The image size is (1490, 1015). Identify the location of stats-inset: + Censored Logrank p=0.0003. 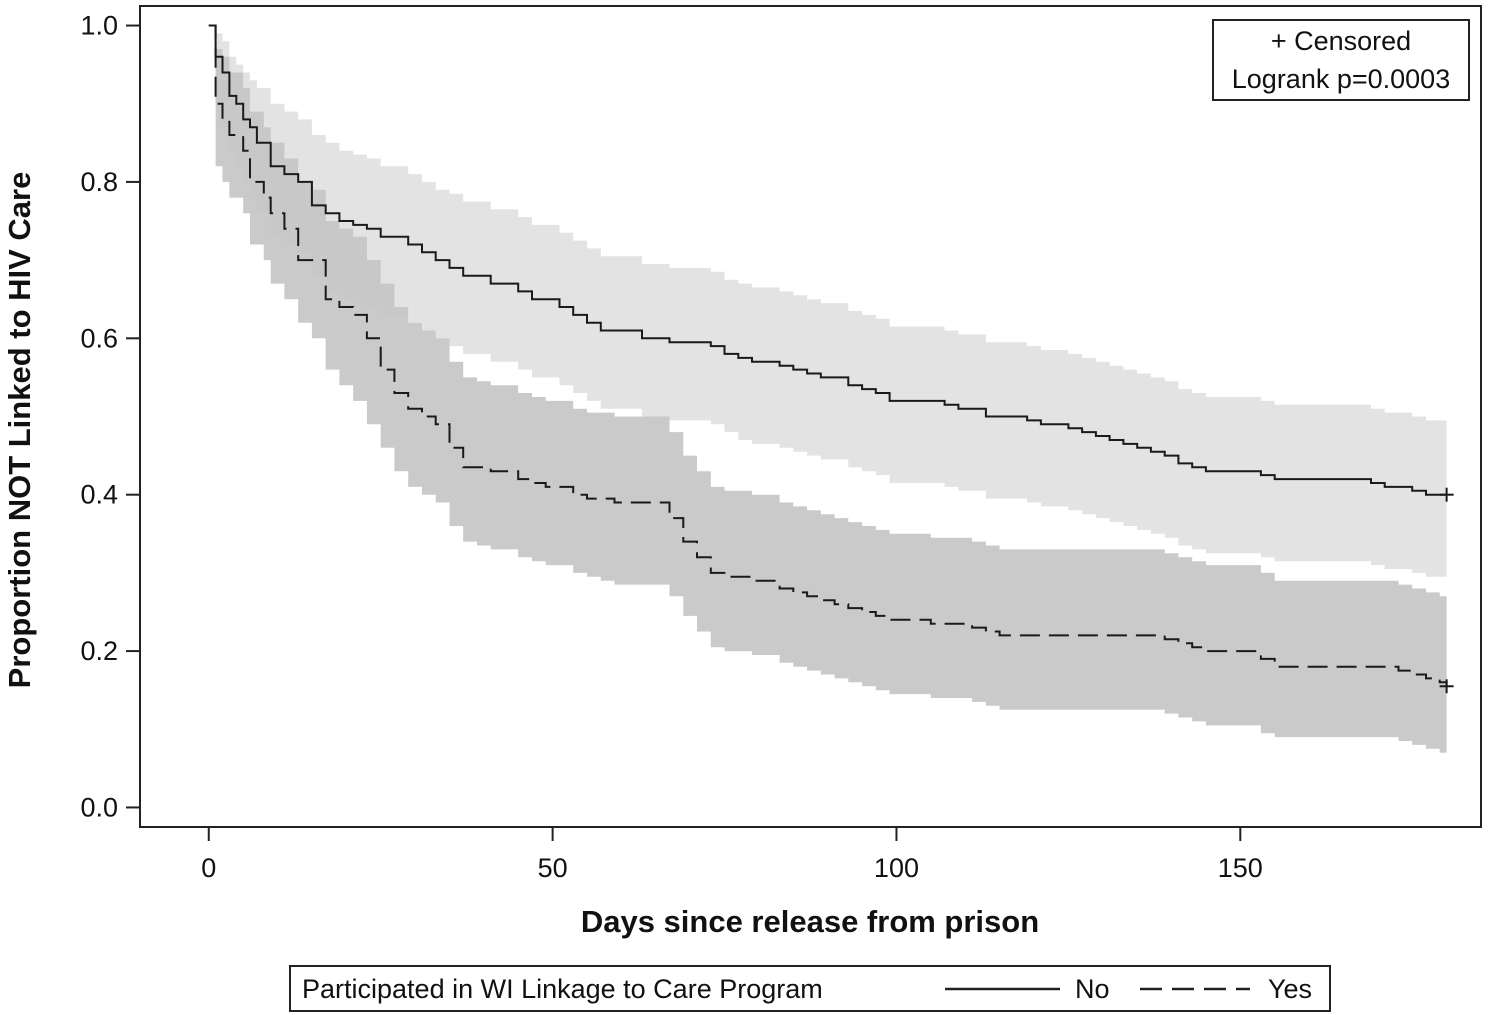
(1341, 60).